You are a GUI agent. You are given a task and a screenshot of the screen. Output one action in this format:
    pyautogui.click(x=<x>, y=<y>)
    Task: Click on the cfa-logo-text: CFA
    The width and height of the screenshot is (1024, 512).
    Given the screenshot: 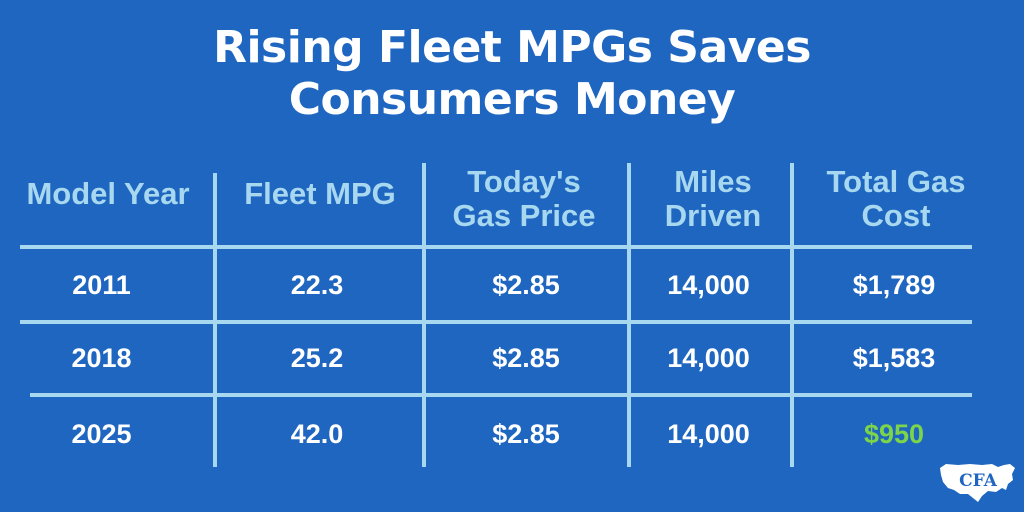 What is the action you would take?
    pyautogui.click(x=978, y=481)
    